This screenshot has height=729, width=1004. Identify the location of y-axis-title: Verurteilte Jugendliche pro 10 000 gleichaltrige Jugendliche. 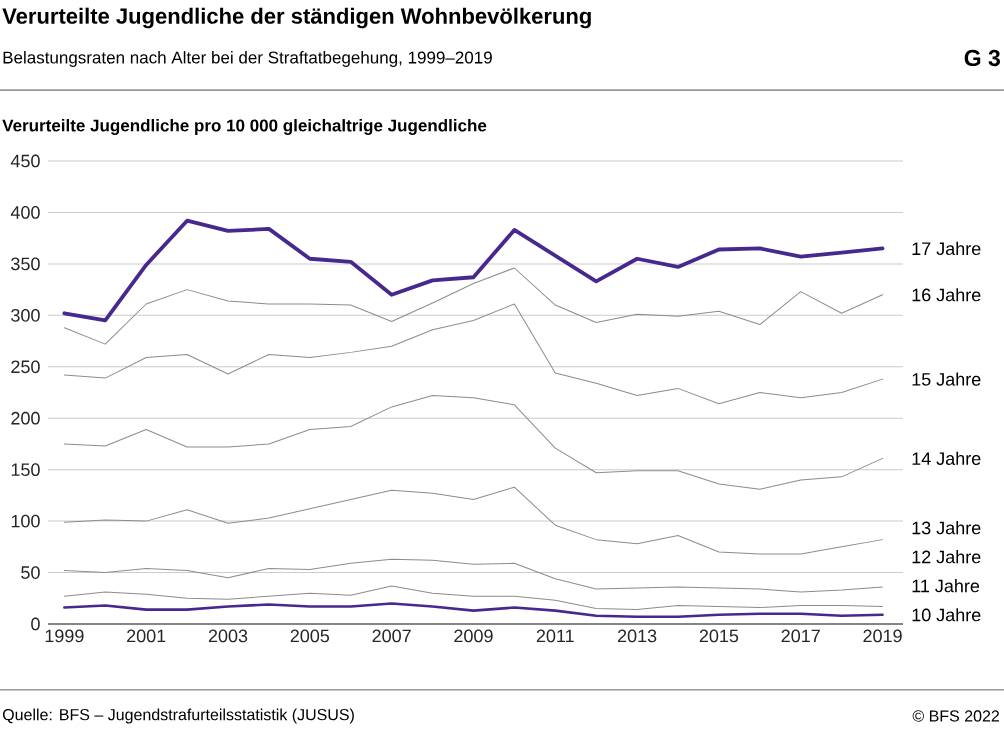
(244, 127).